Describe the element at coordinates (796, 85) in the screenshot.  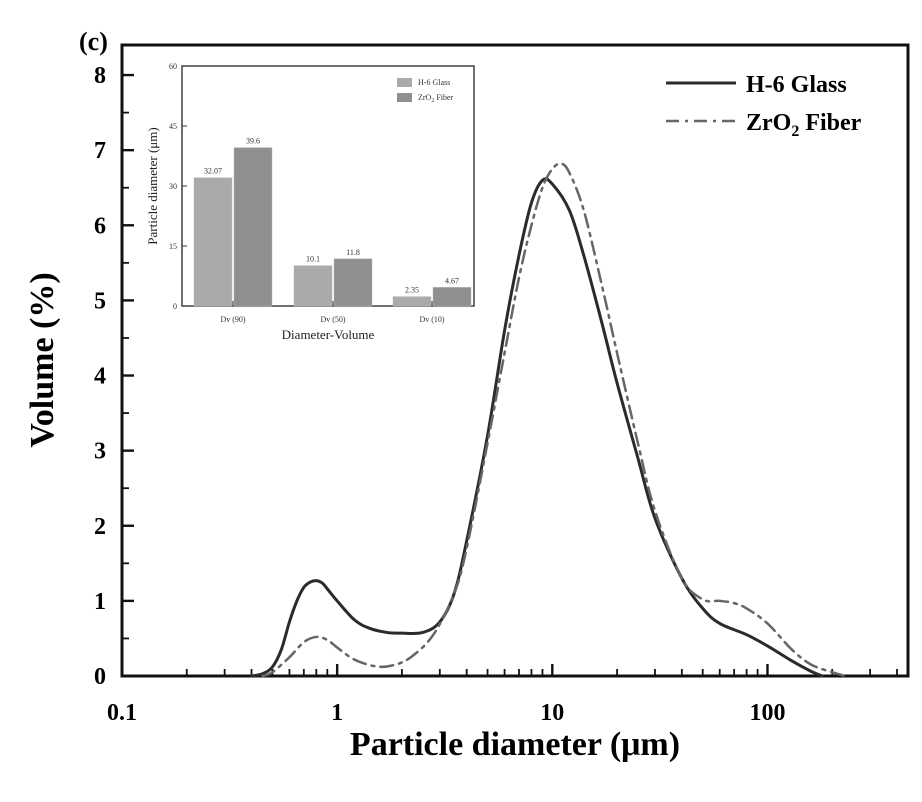
I see `legend-label-h6-glass: H-6 Glass` at that location.